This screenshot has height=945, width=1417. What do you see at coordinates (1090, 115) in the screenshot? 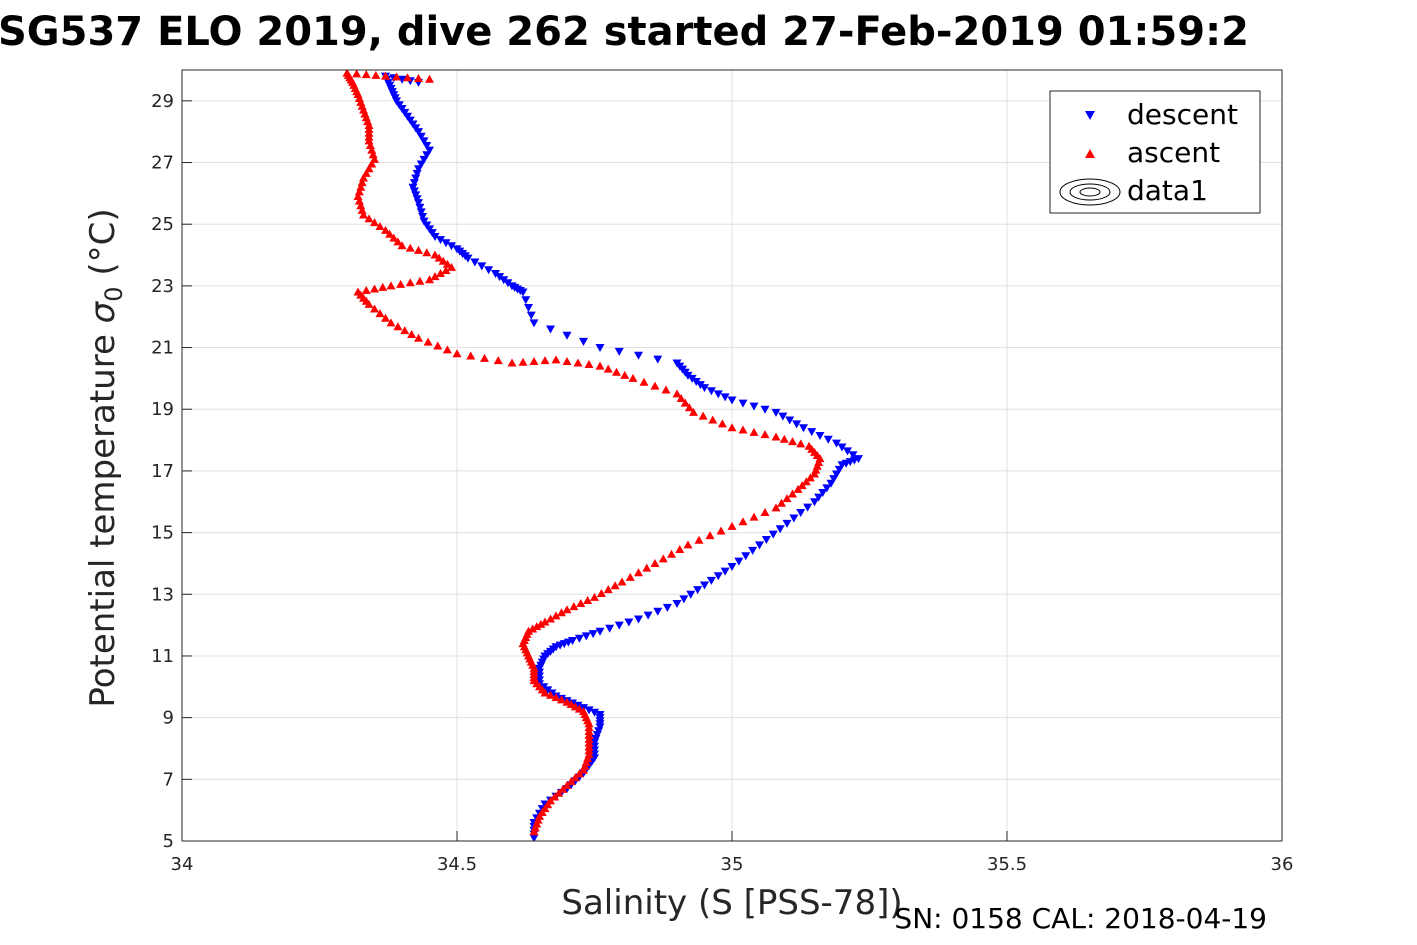
I see `legend-descent-marker` at bounding box center [1090, 115].